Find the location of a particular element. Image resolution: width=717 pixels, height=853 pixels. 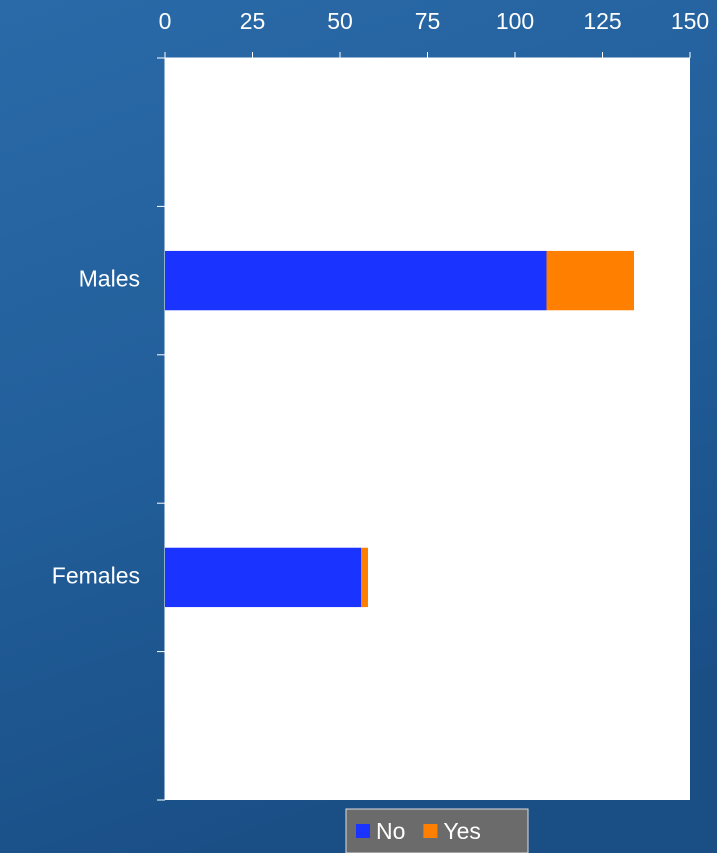

x-tick-label: 25 is located at coordinates (253, 21).